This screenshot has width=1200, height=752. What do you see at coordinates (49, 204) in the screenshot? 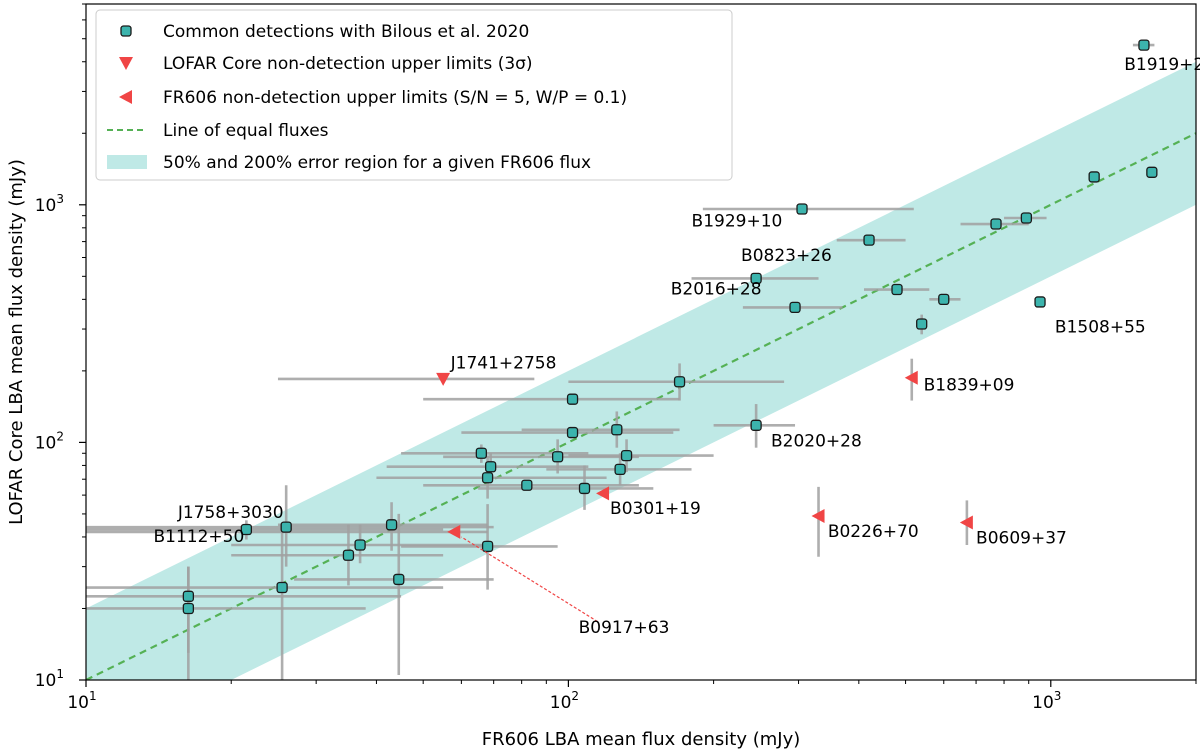
I see `y-tick-label: 10³` at bounding box center [49, 204].